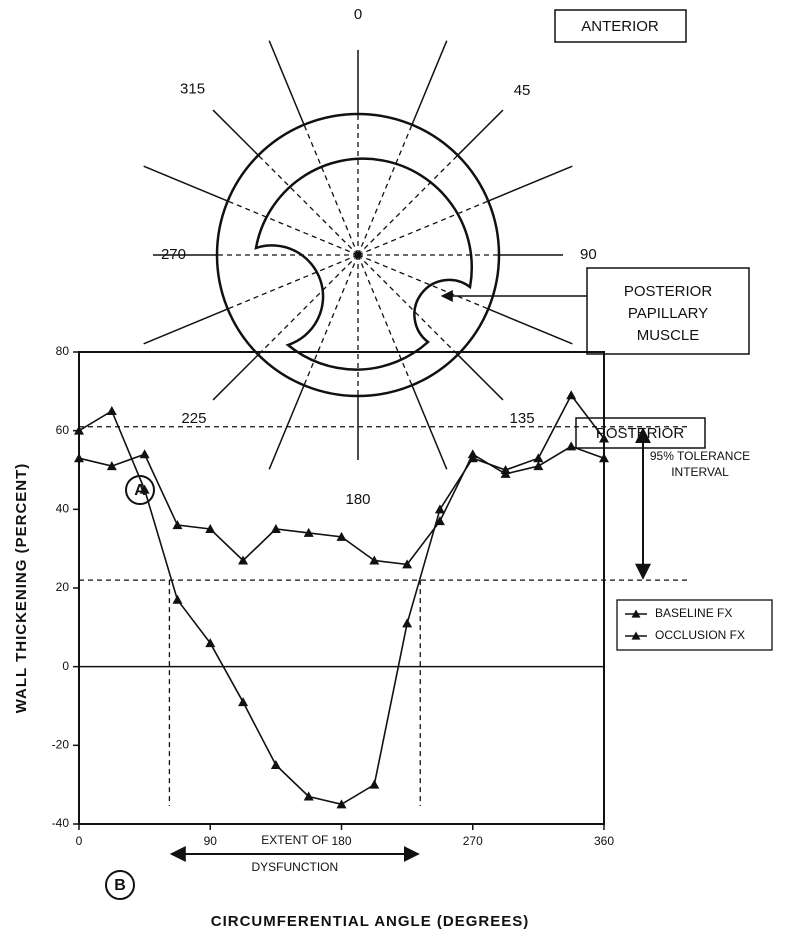 The width and height of the screenshot is (787, 941). I want to click on angle-label: 0, so click(358, 14).